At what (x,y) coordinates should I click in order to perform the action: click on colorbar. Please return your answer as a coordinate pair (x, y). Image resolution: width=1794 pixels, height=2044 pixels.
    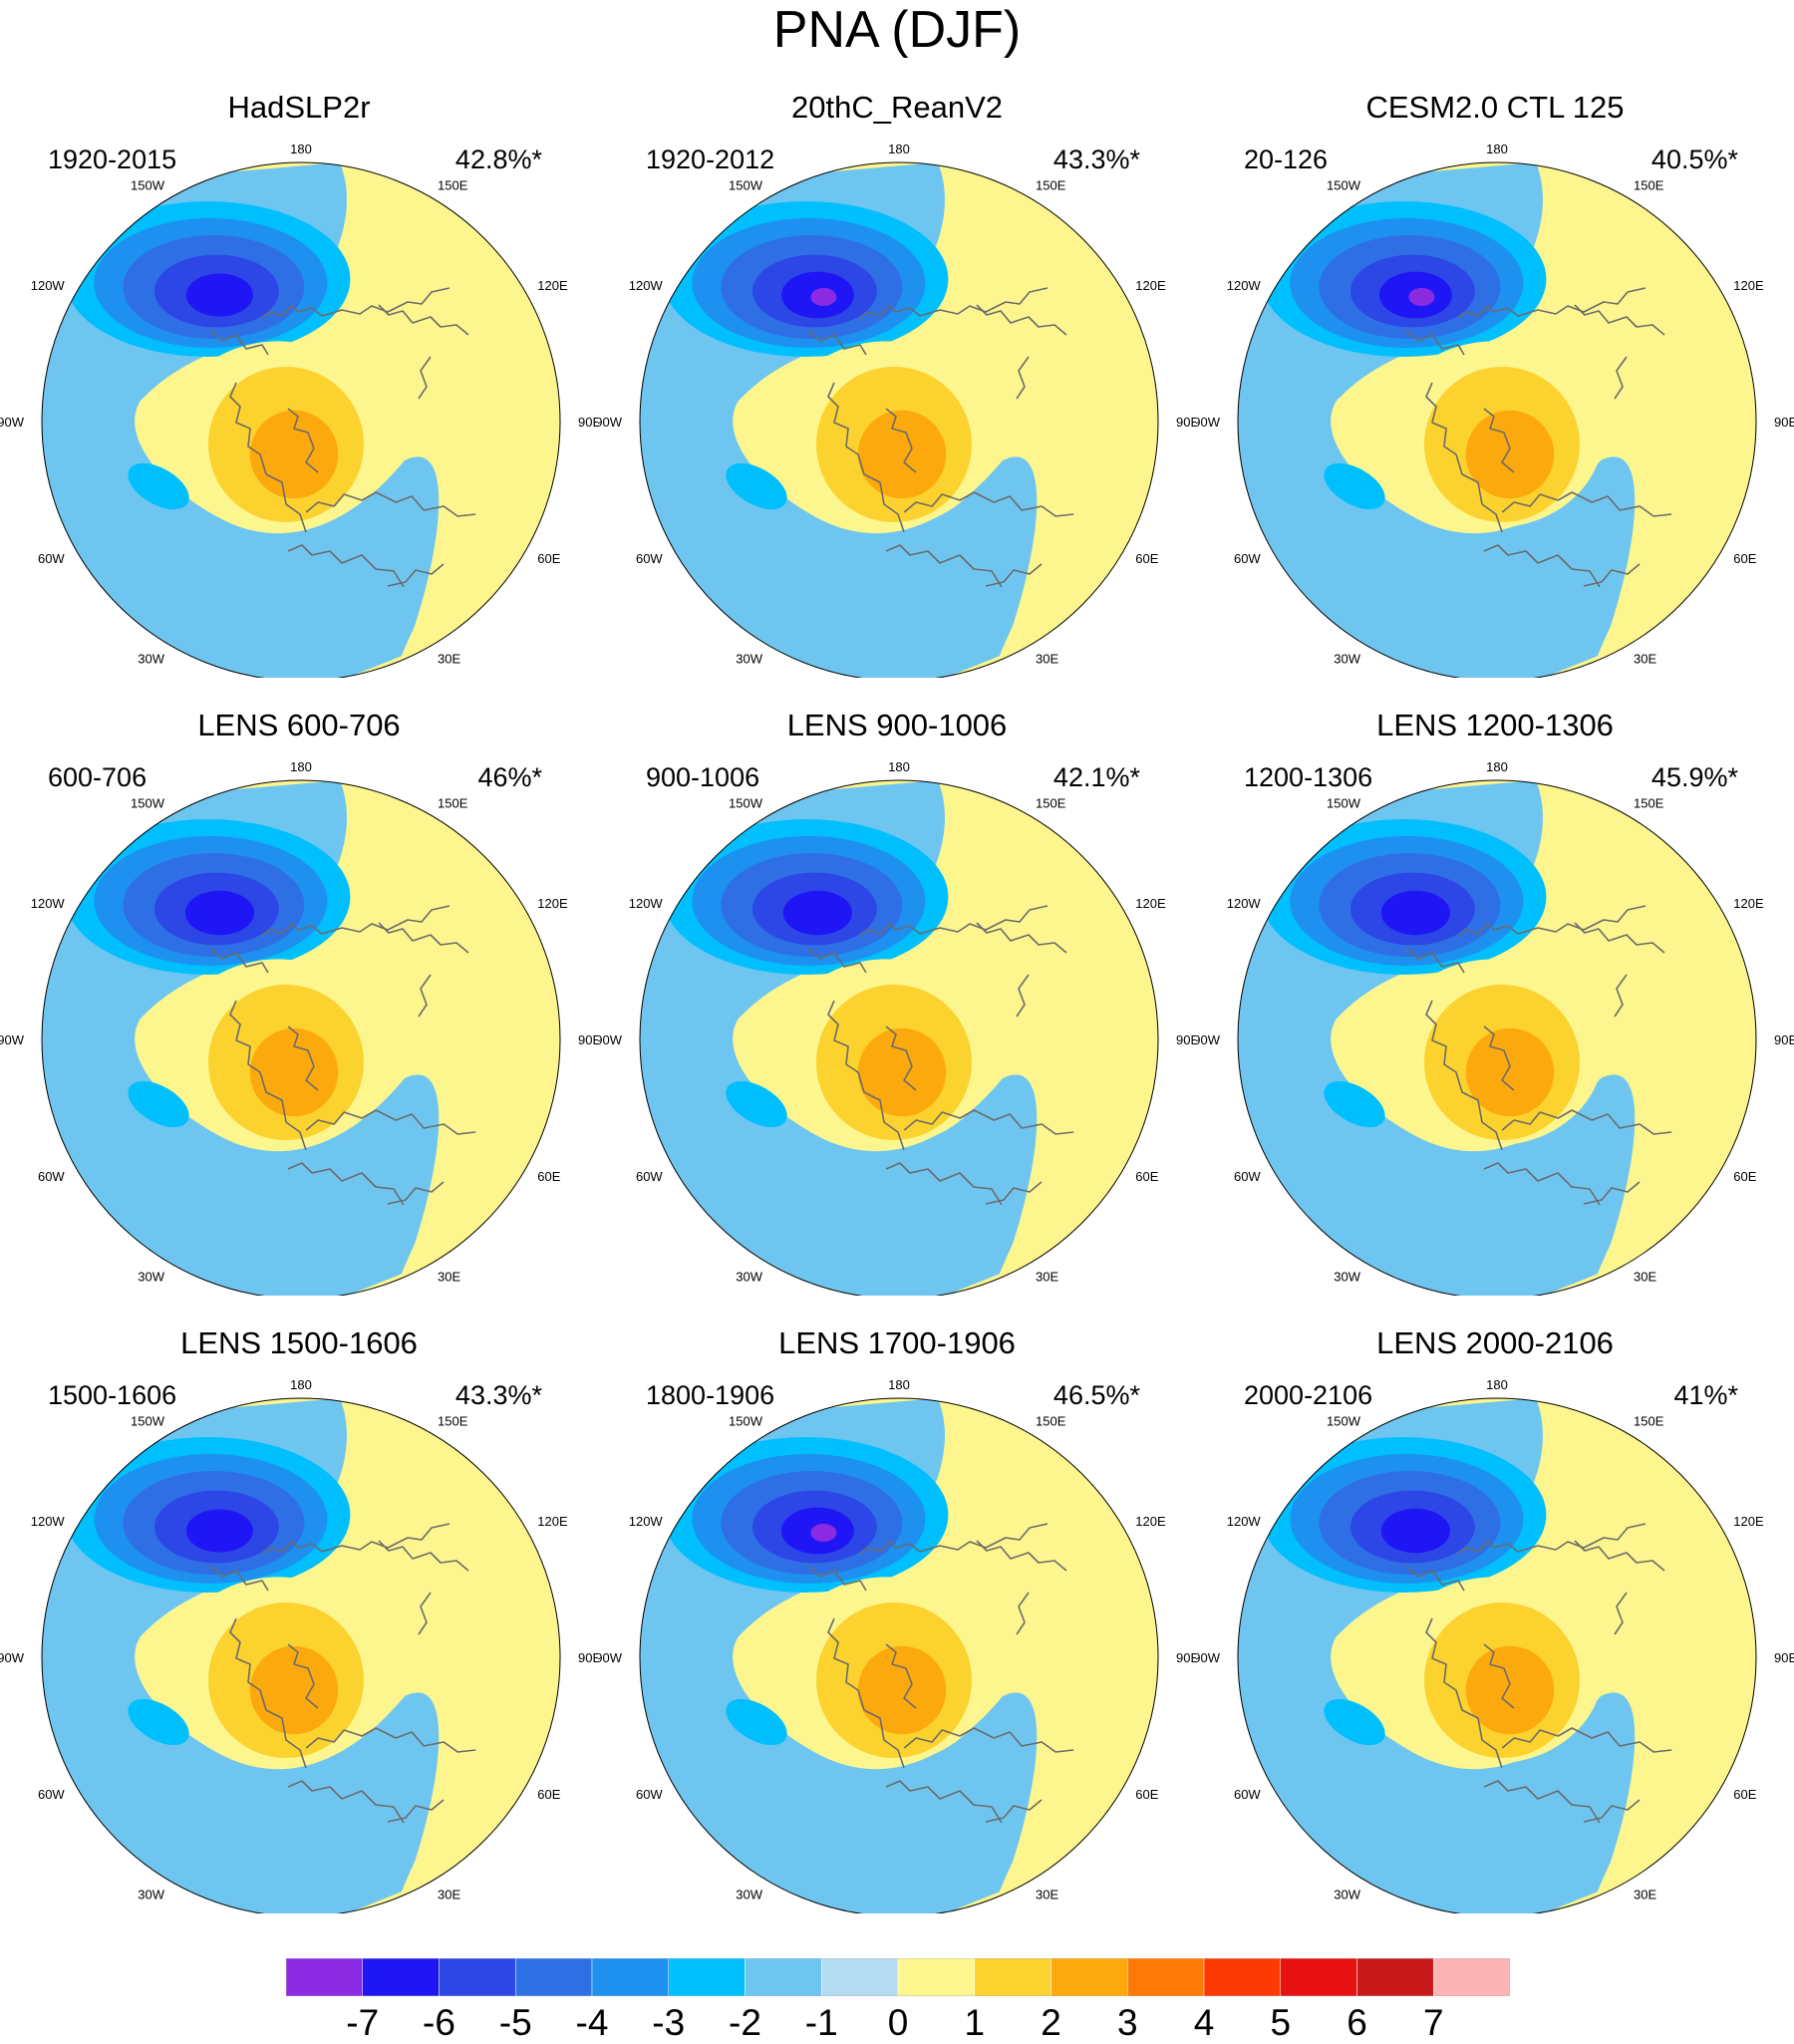
    Looking at the image, I should click on (898, 1977).